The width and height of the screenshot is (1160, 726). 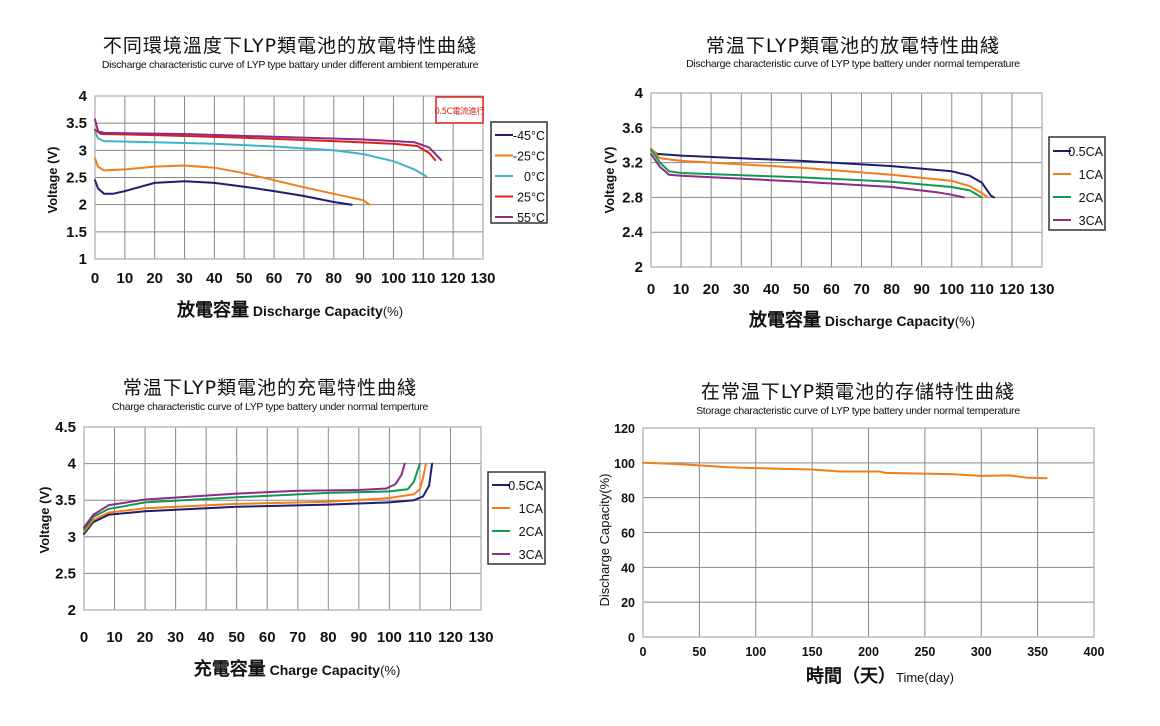 What do you see at coordinates (72, 610) in the screenshot?
I see `y-tick-label: 2` at bounding box center [72, 610].